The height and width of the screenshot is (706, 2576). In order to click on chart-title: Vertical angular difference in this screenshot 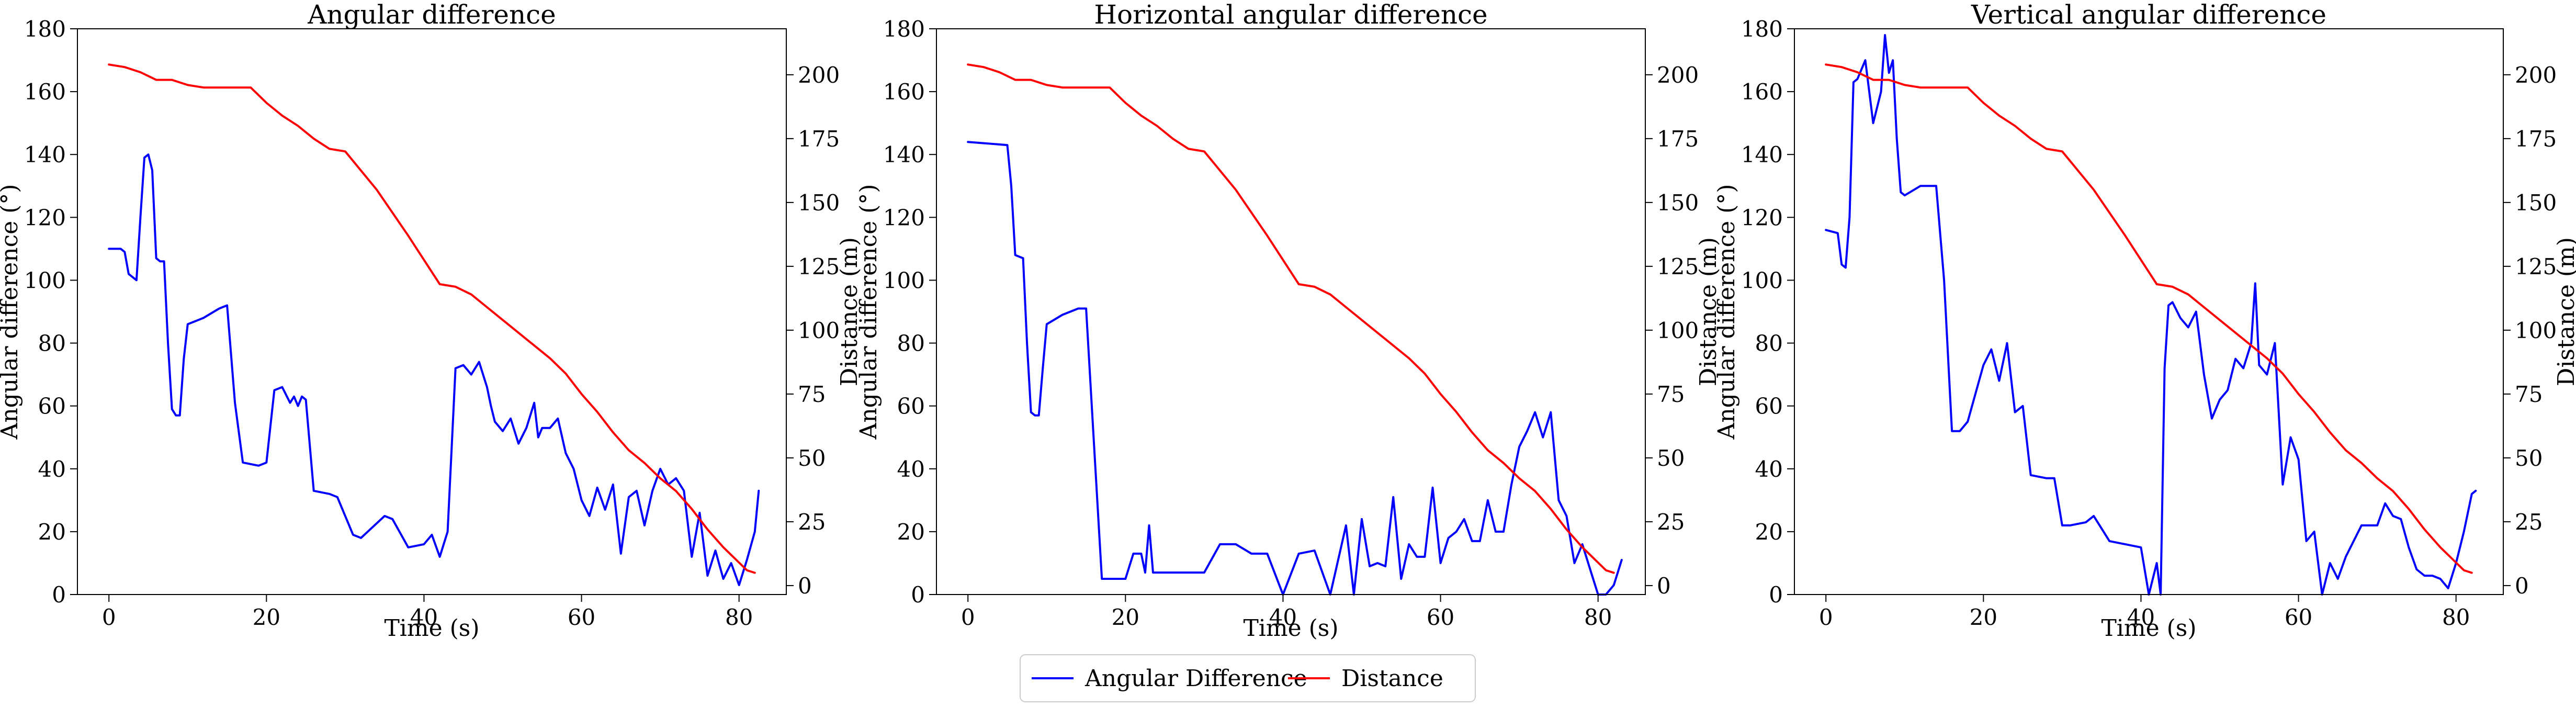, I will do `click(2148, 15)`.